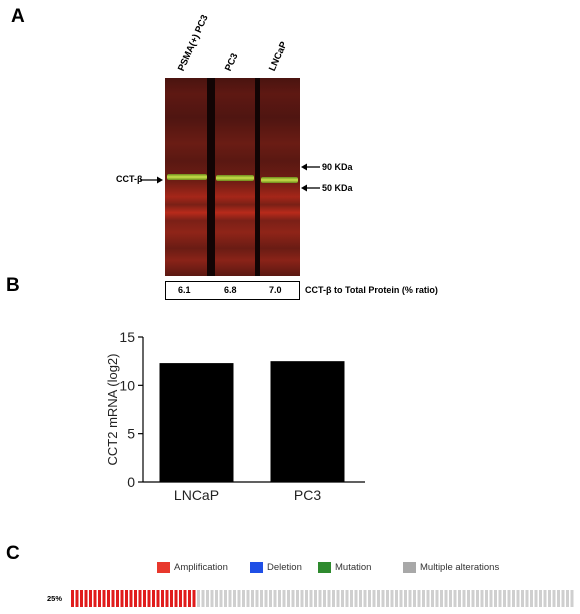 Image resolution: width=580 pixels, height=614 pixels. What do you see at coordinates (307, 495) in the screenshot?
I see `x-tick-label-pc3: PC3` at bounding box center [307, 495].